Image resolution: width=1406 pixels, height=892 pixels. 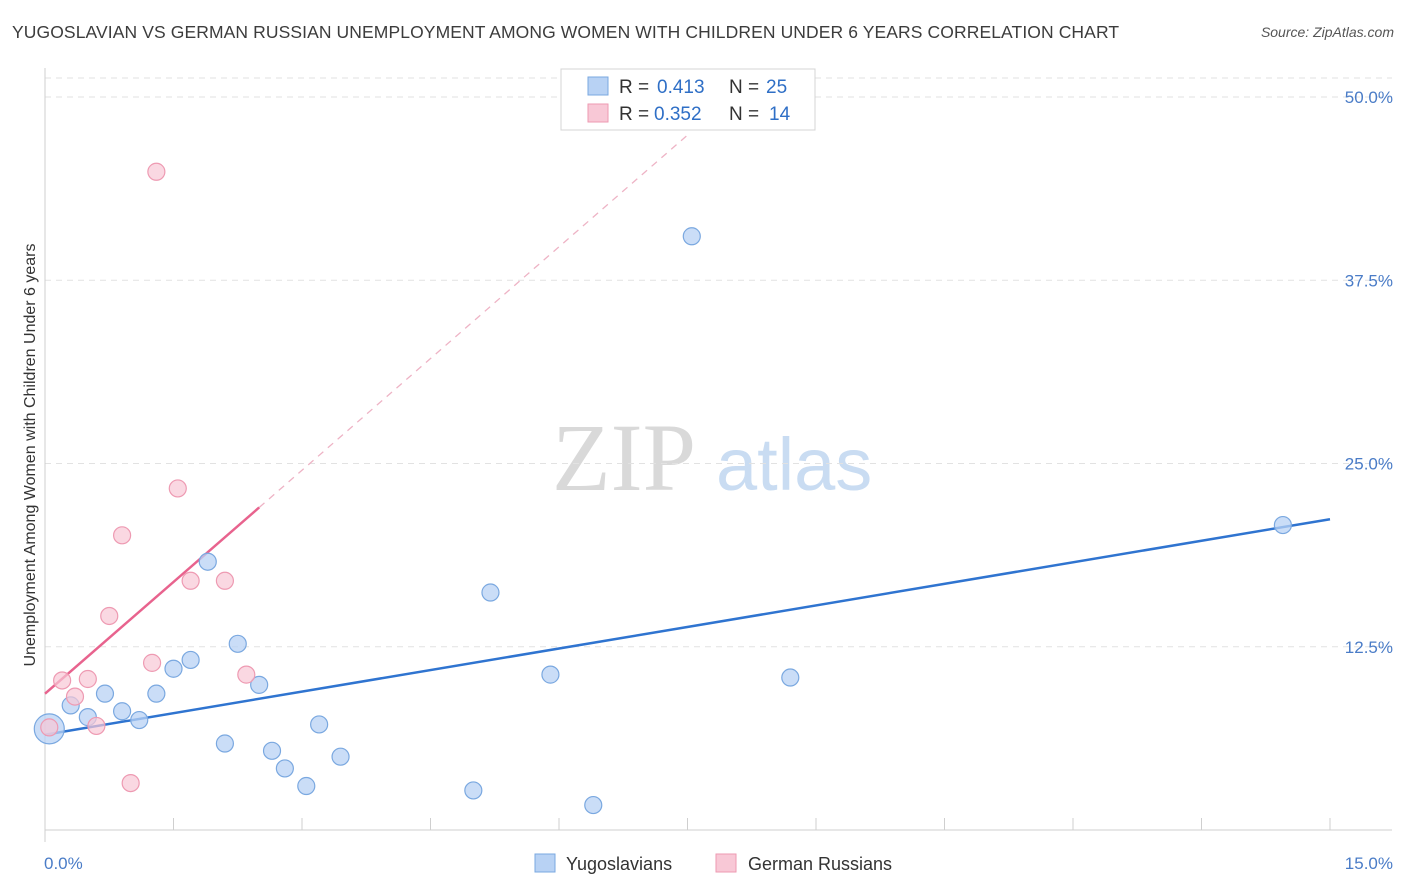 What do you see at coordinates (619, 864) in the screenshot?
I see `series-label-yugoslavians: Yugoslavians` at bounding box center [619, 864].